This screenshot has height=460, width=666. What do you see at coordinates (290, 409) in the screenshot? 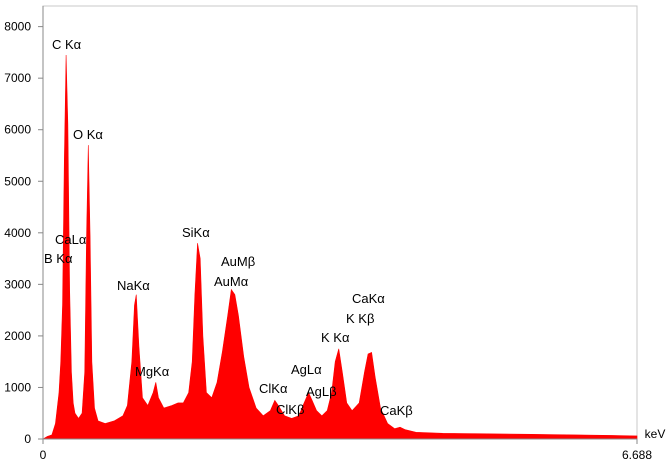
I see `peak-label: ClKβ` at bounding box center [290, 409].